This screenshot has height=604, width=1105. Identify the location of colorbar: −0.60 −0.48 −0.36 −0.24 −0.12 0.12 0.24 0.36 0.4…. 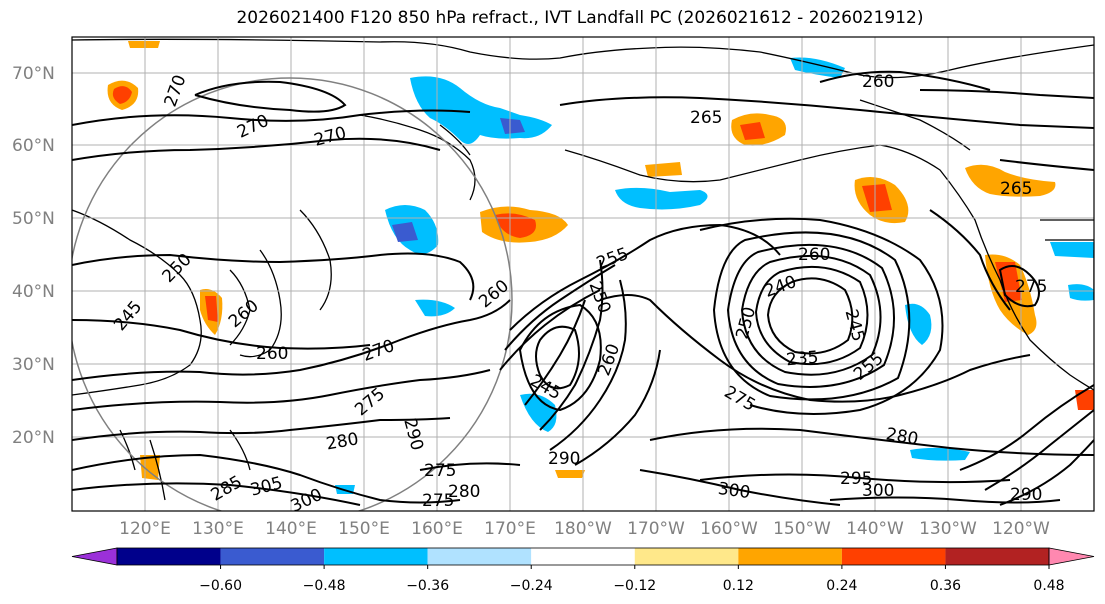
(583, 570).